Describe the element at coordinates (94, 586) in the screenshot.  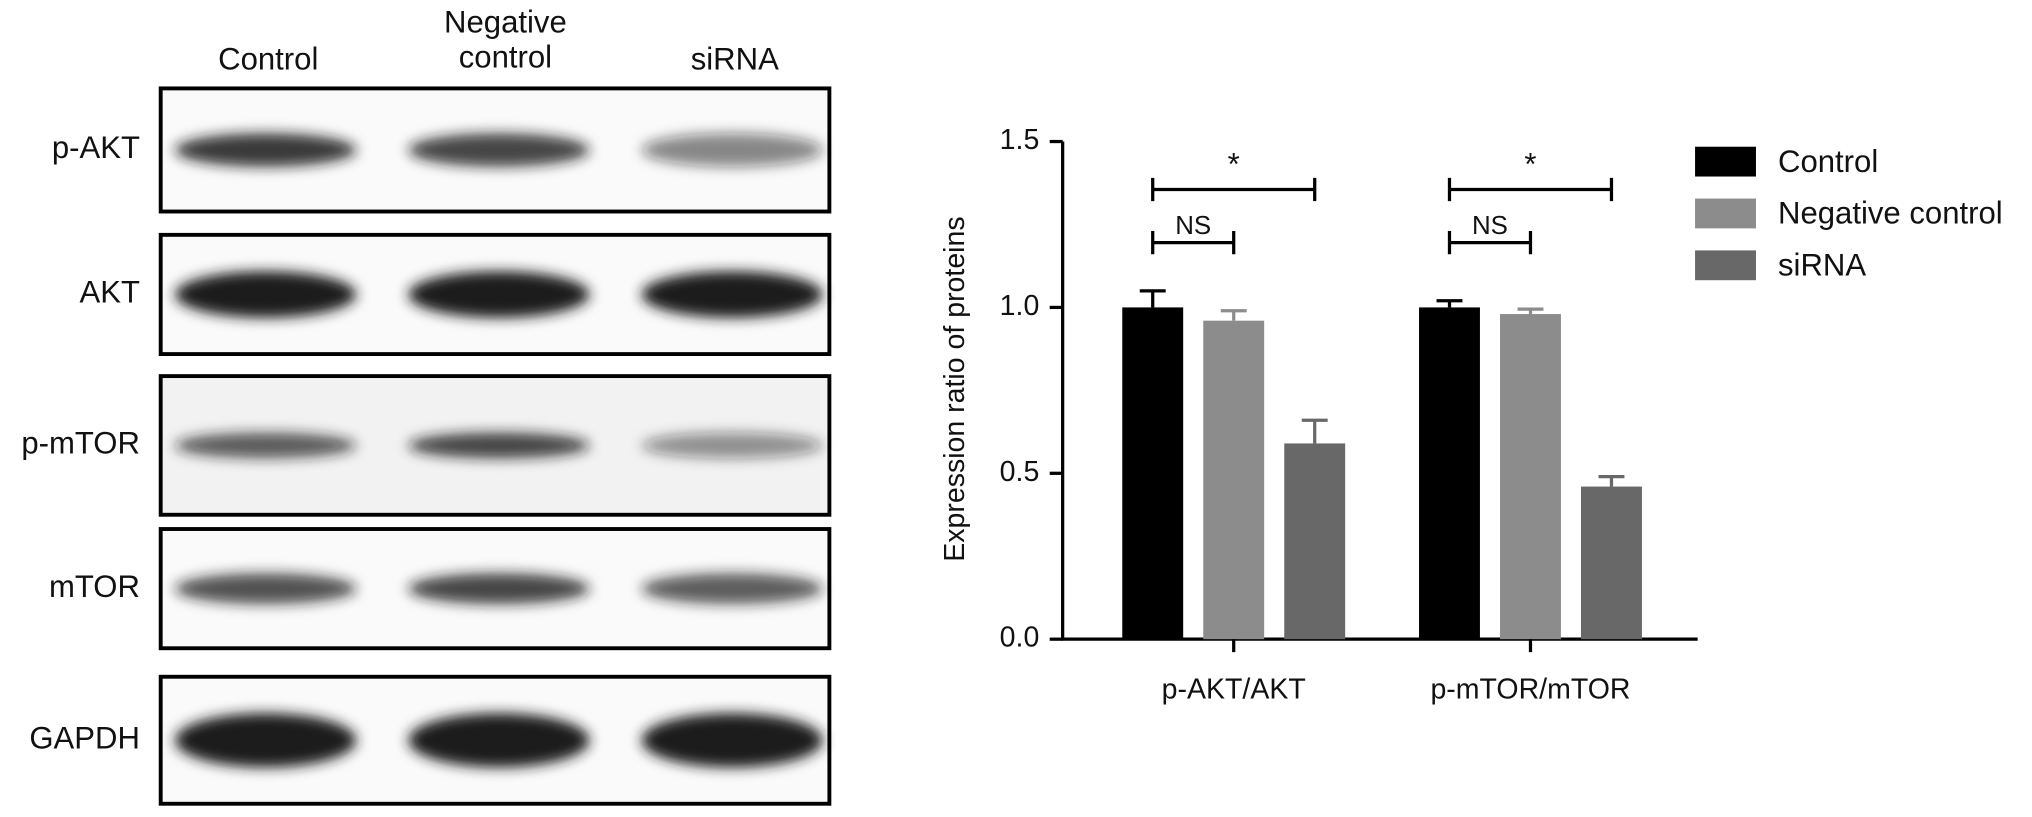
I see `row-label: mTOR` at that location.